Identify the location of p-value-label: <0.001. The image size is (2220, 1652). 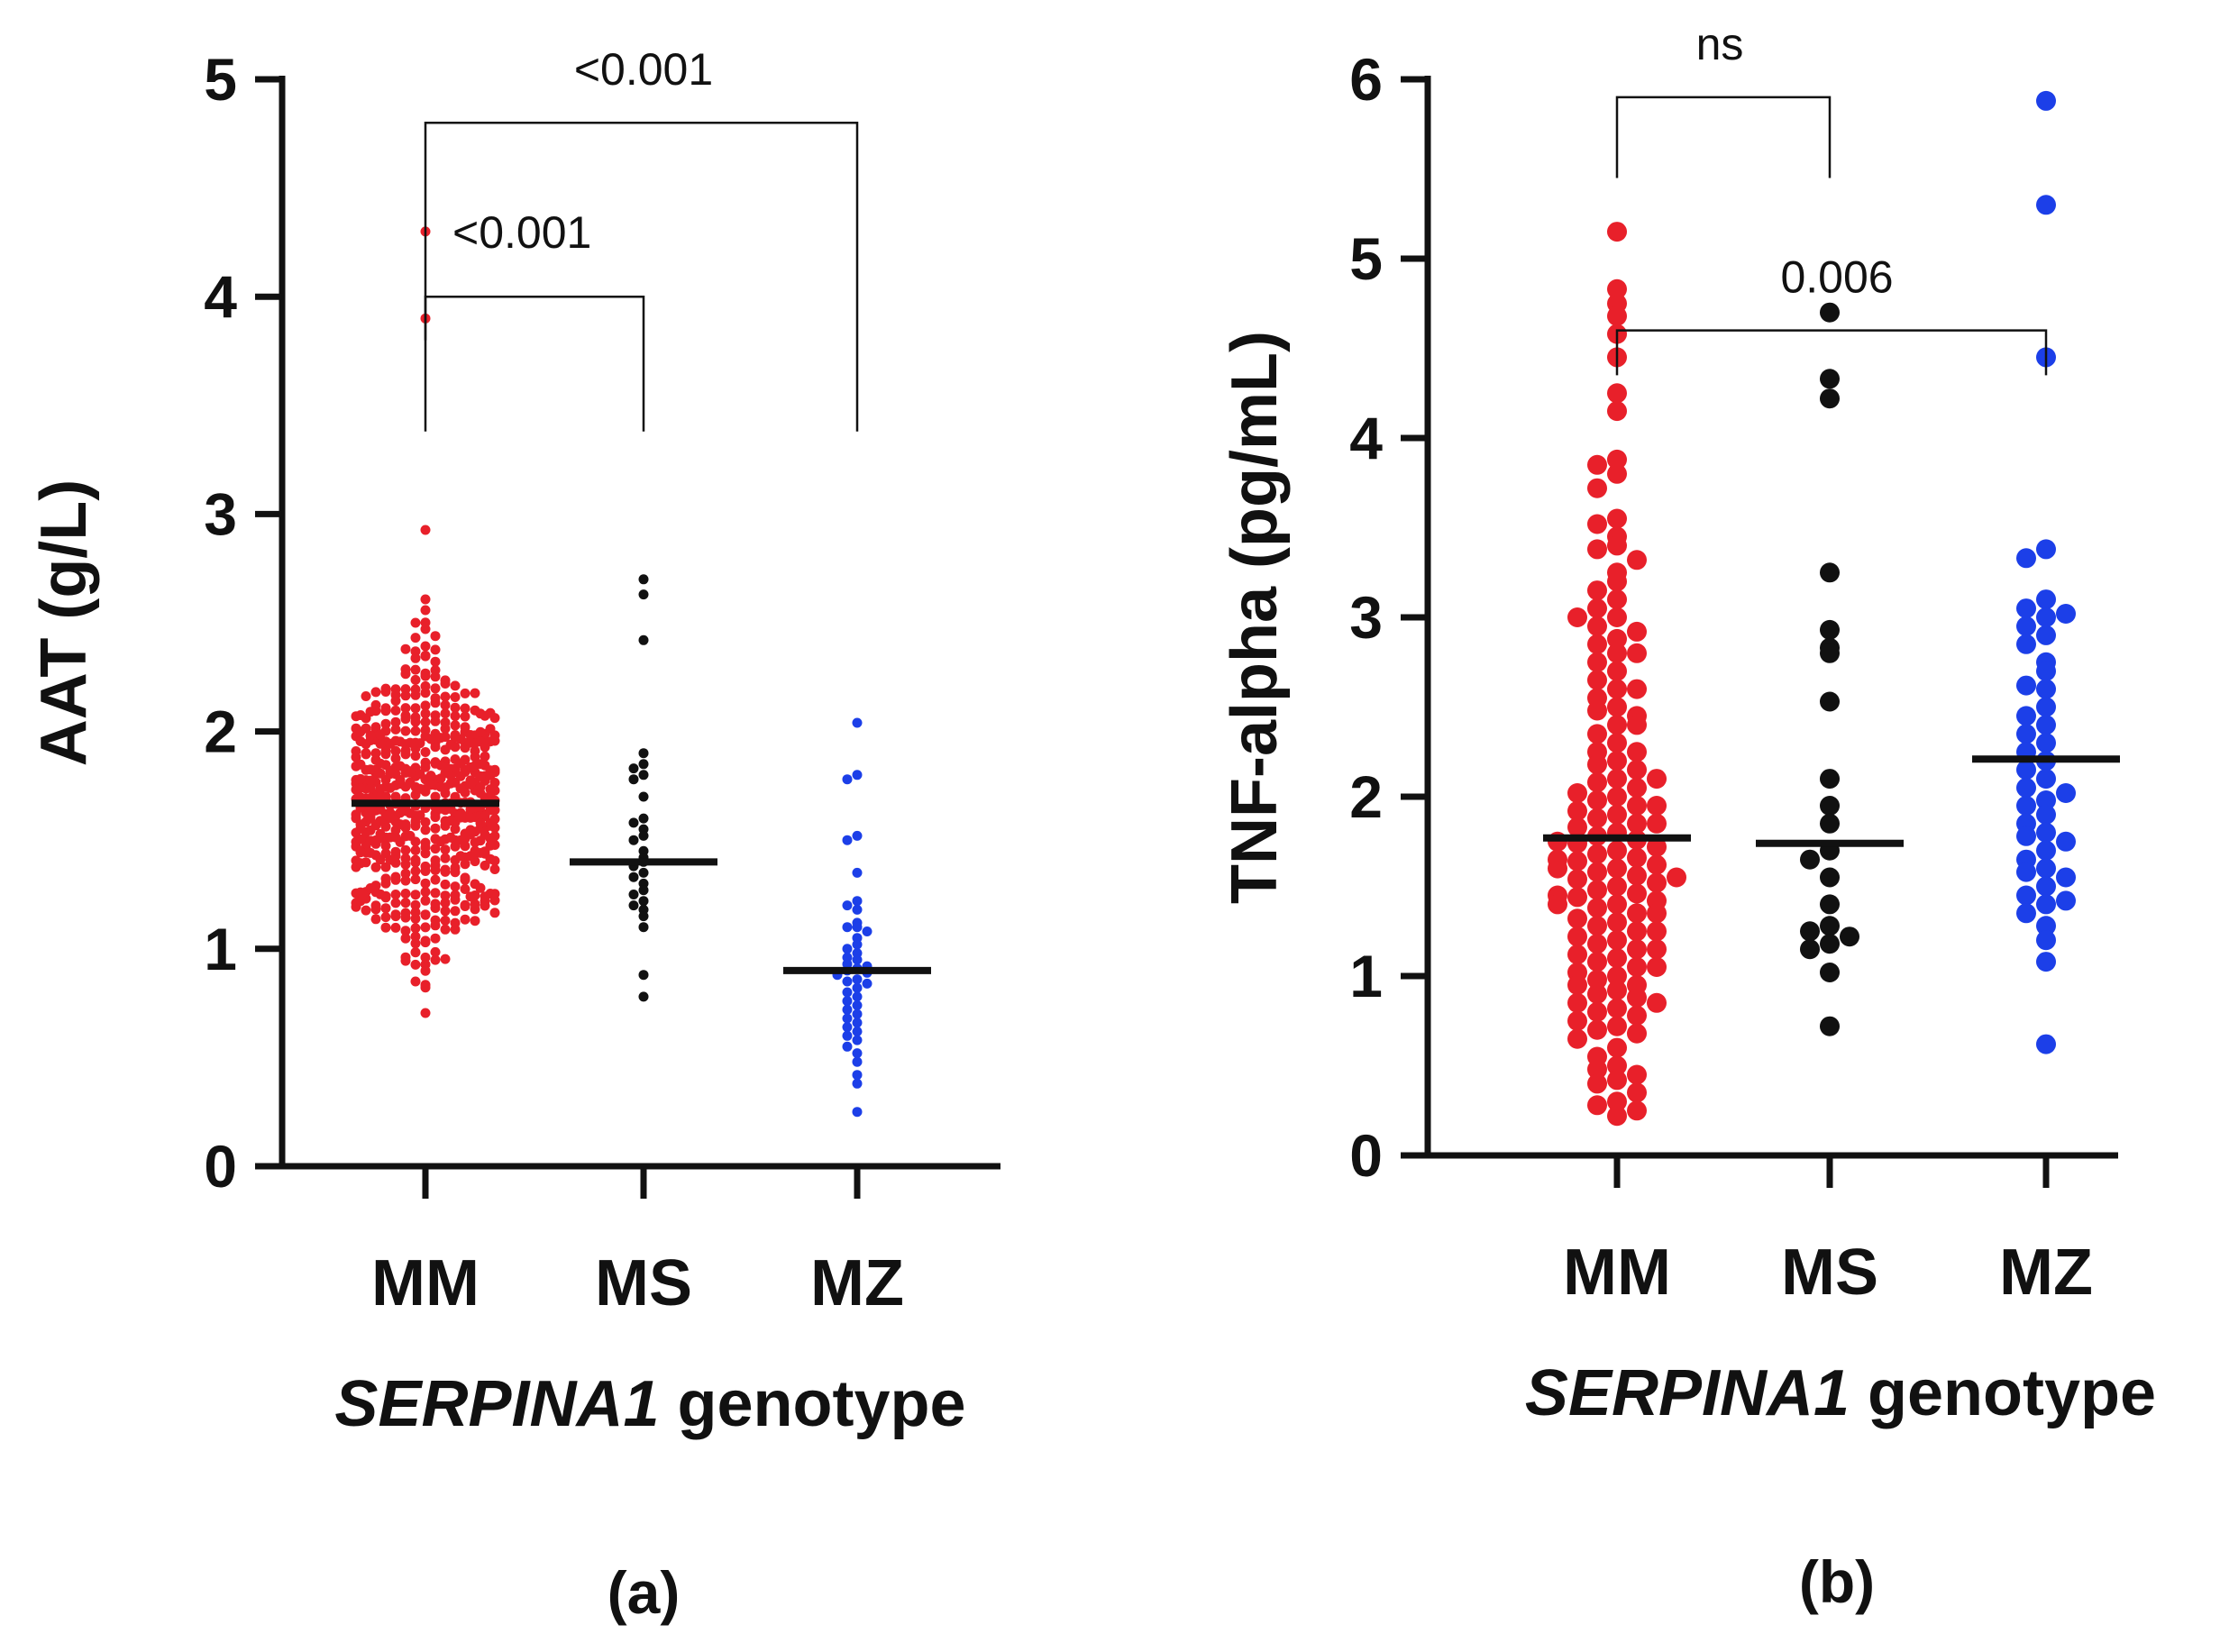
(521, 232).